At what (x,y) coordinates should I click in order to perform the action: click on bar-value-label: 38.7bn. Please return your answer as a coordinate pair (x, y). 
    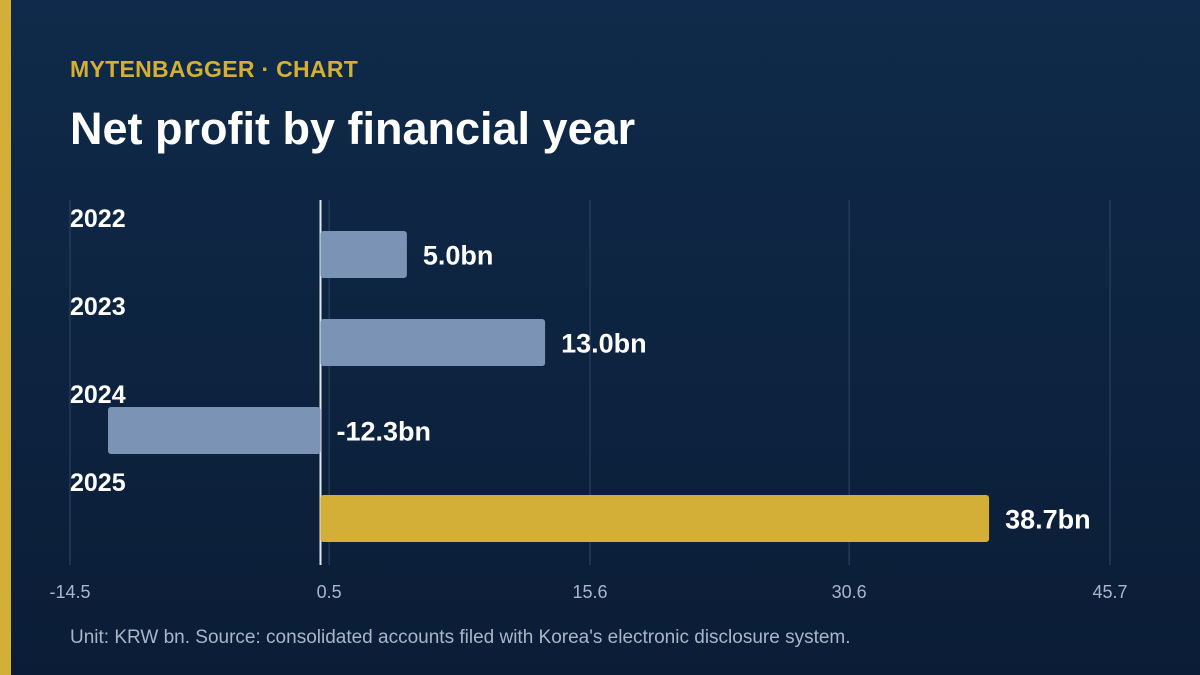
    Looking at the image, I should click on (1048, 520).